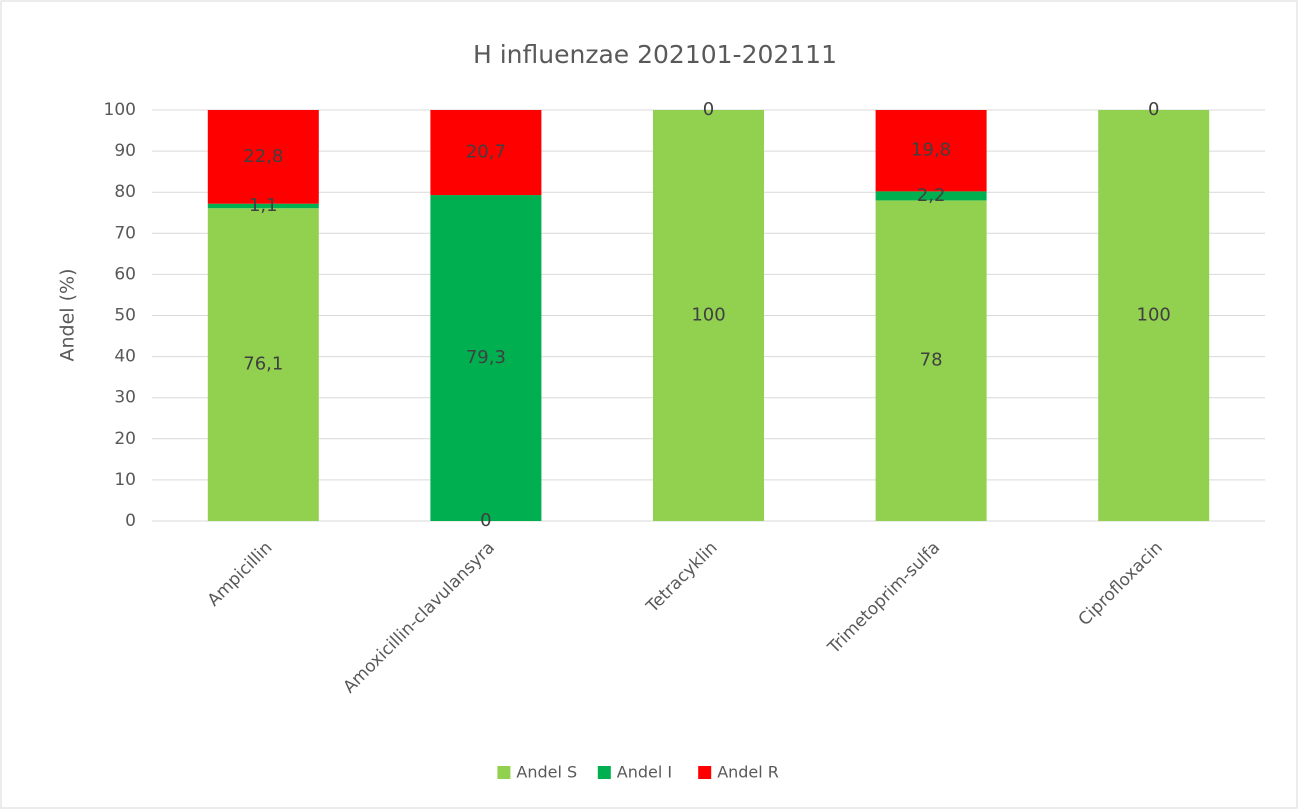  I want to click on data-label: 76,1, so click(263, 364).